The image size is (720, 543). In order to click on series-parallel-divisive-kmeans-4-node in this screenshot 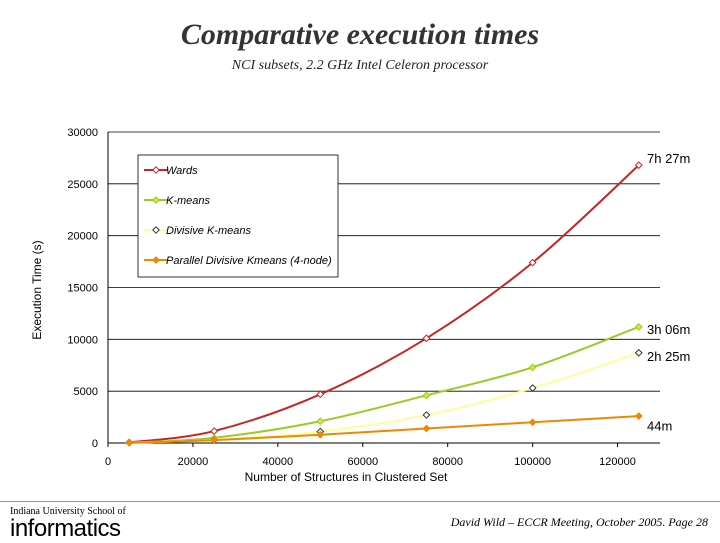, I will do `click(384, 429)`.